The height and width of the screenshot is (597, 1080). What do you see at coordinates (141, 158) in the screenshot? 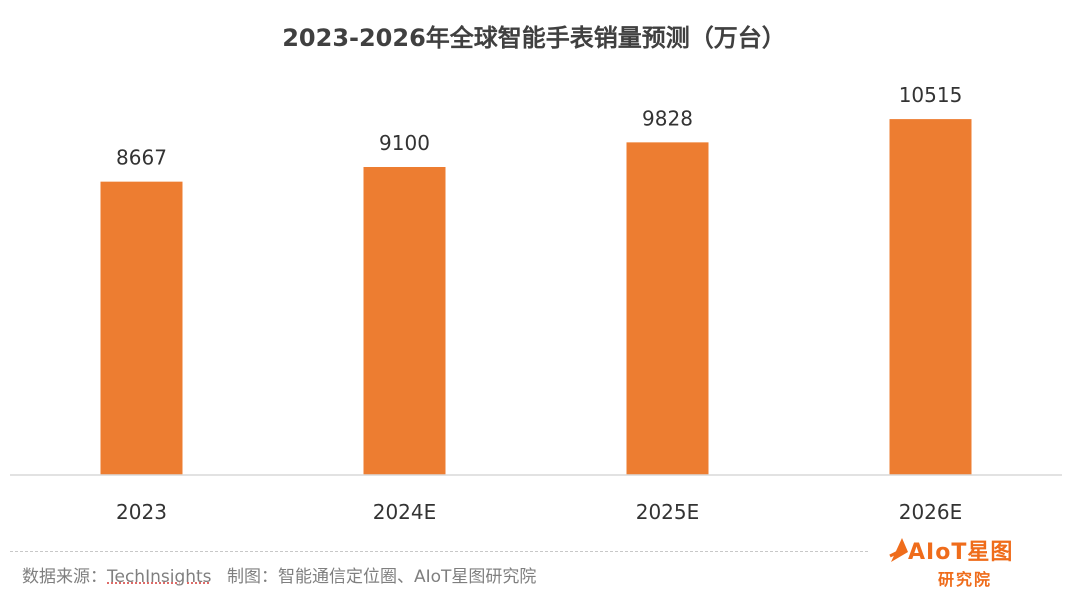
I see `data-label-2023: 8667` at bounding box center [141, 158].